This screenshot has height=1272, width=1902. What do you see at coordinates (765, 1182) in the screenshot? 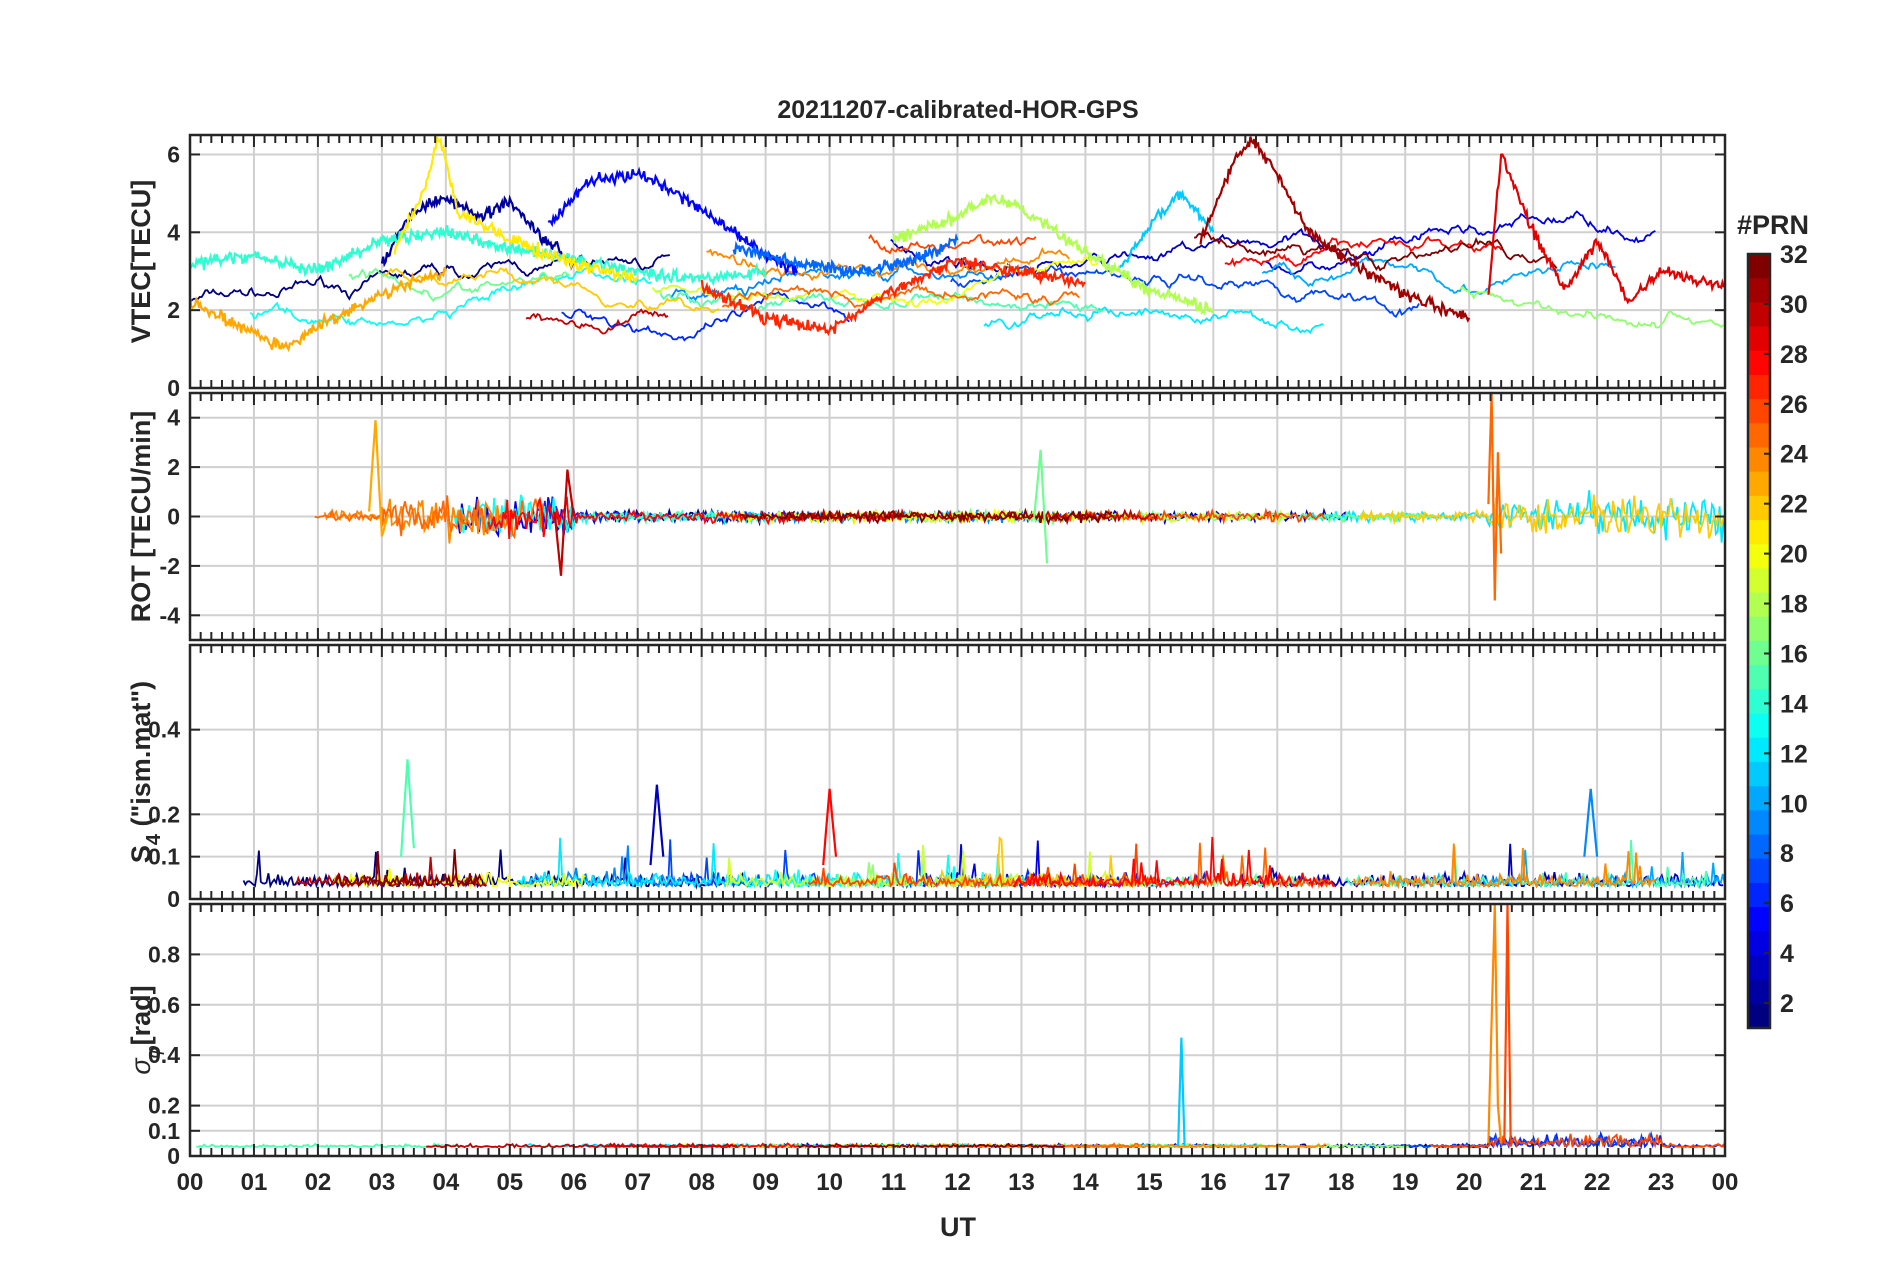
I see `x-tick-label: 09` at bounding box center [765, 1182].